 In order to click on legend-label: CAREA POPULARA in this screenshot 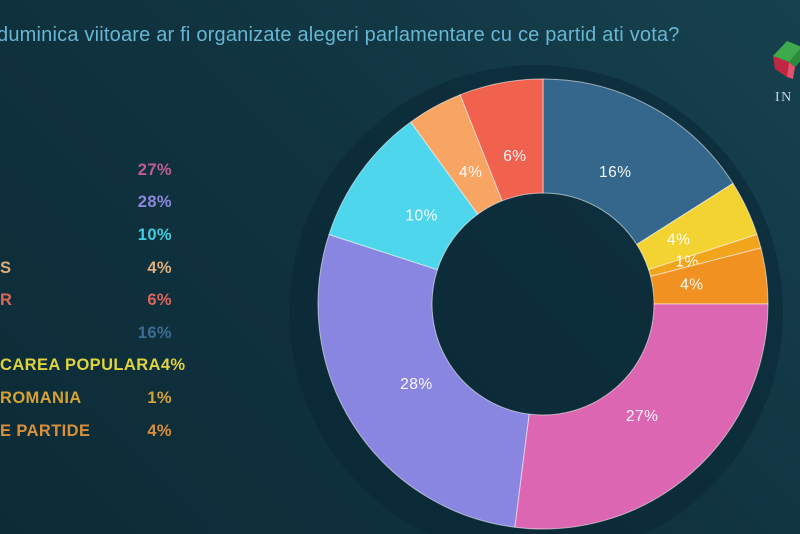, I will do `click(80, 365)`.